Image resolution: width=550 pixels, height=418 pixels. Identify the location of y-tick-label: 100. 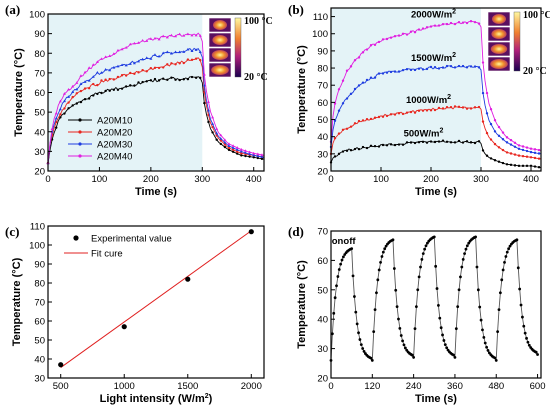
(37, 15).